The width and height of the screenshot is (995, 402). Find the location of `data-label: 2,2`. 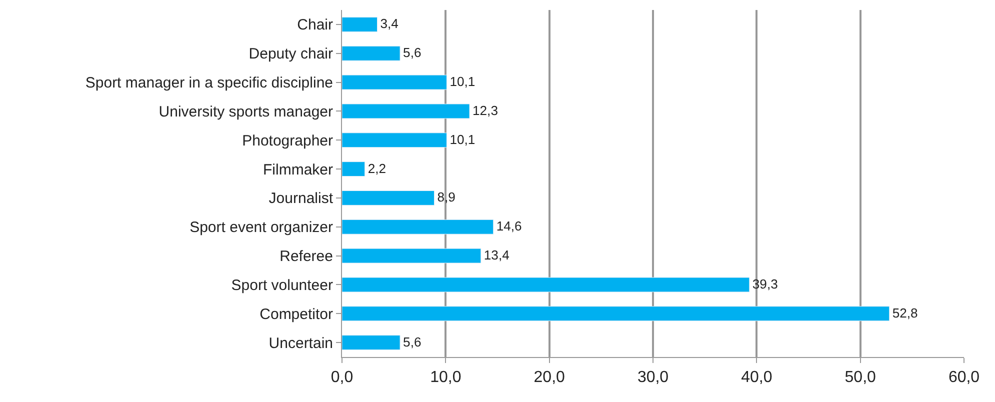

data-label: 2,2 is located at coordinates (377, 168).